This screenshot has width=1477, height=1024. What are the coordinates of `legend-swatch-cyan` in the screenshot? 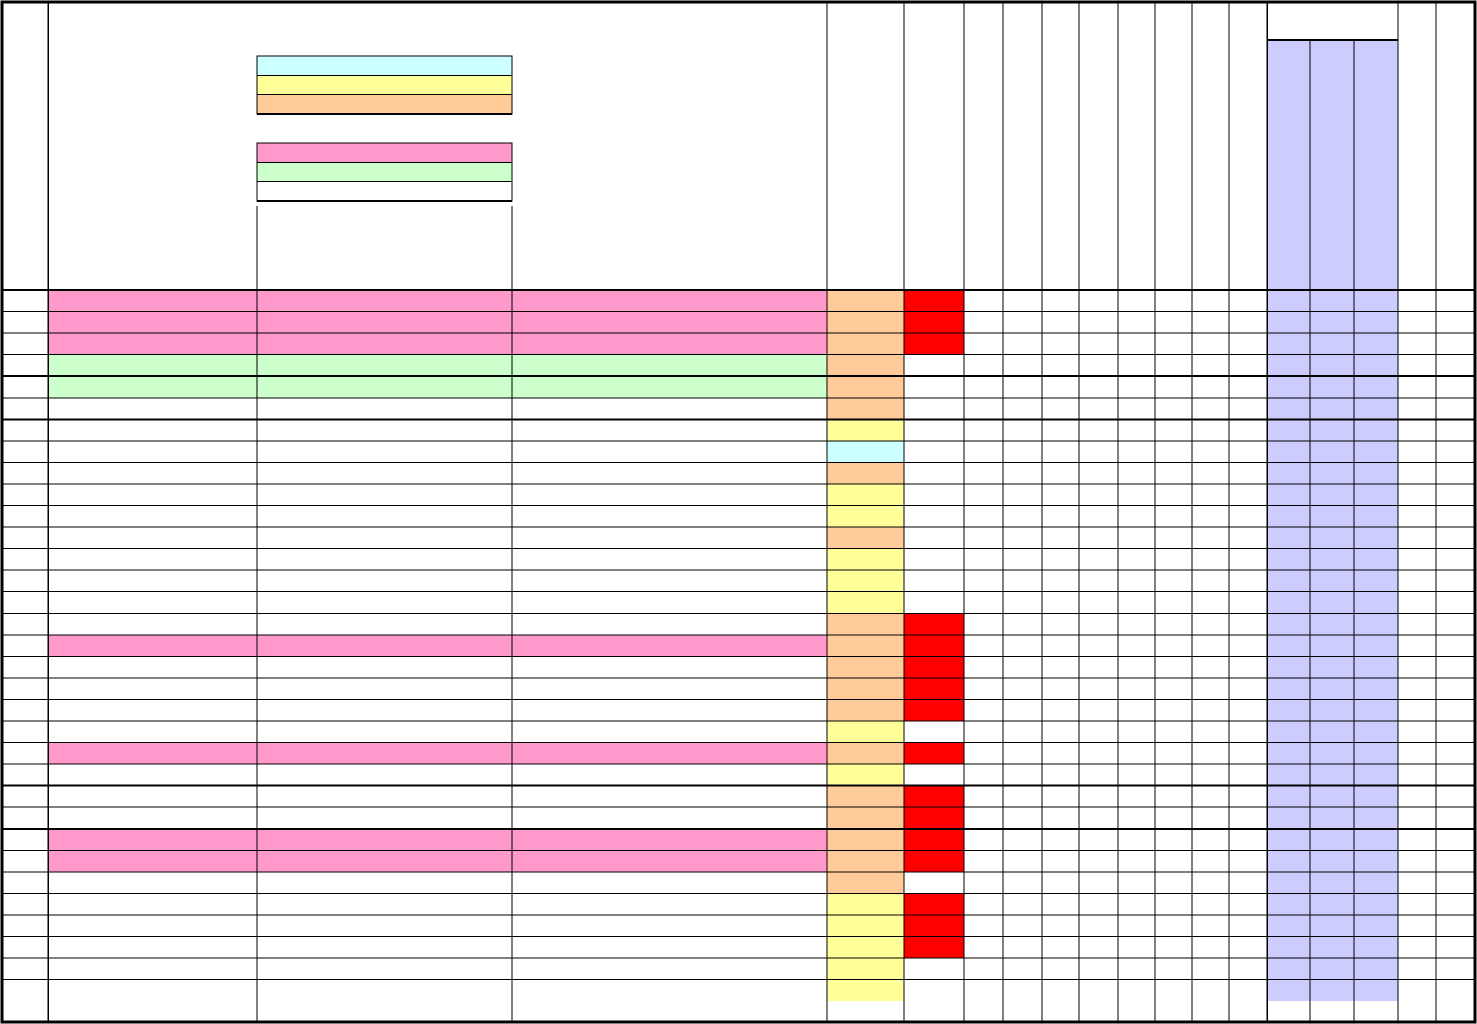 It's located at (384, 66).